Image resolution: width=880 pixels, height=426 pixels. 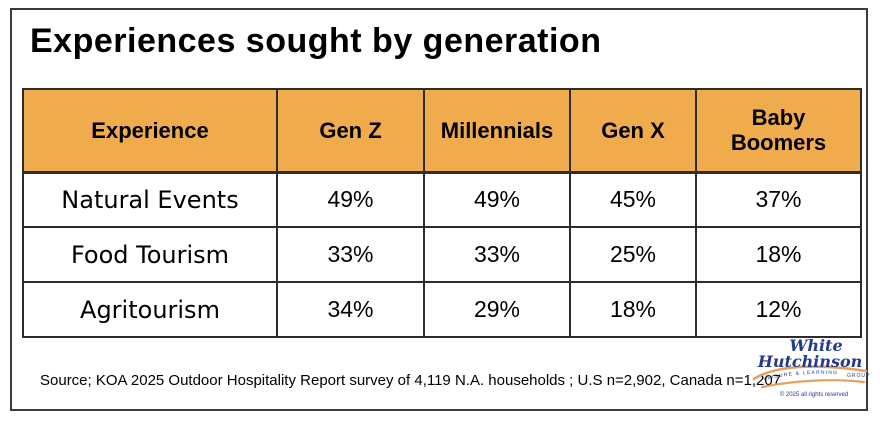 I want to click on cell-value: 12%, so click(x=778, y=309).